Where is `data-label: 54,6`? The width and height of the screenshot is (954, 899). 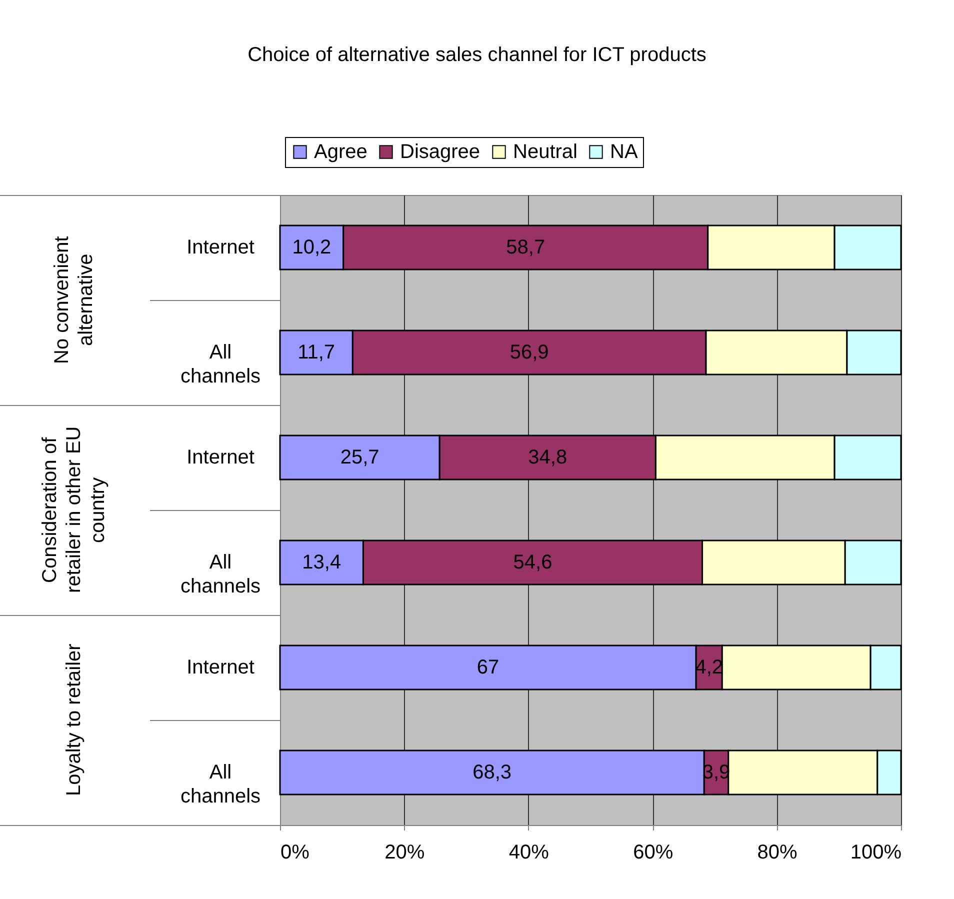 data-label: 54,6 is located at coordinates (532, 563).